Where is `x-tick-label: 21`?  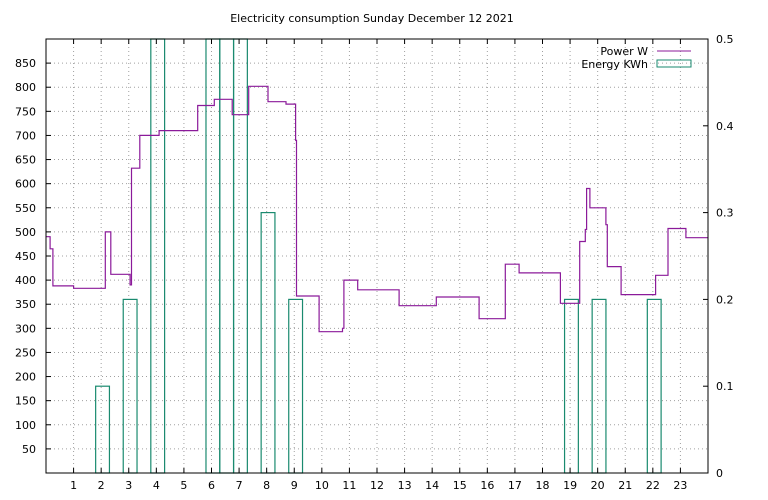
x-tick-label: 21 is located at coordinates (625, 485).